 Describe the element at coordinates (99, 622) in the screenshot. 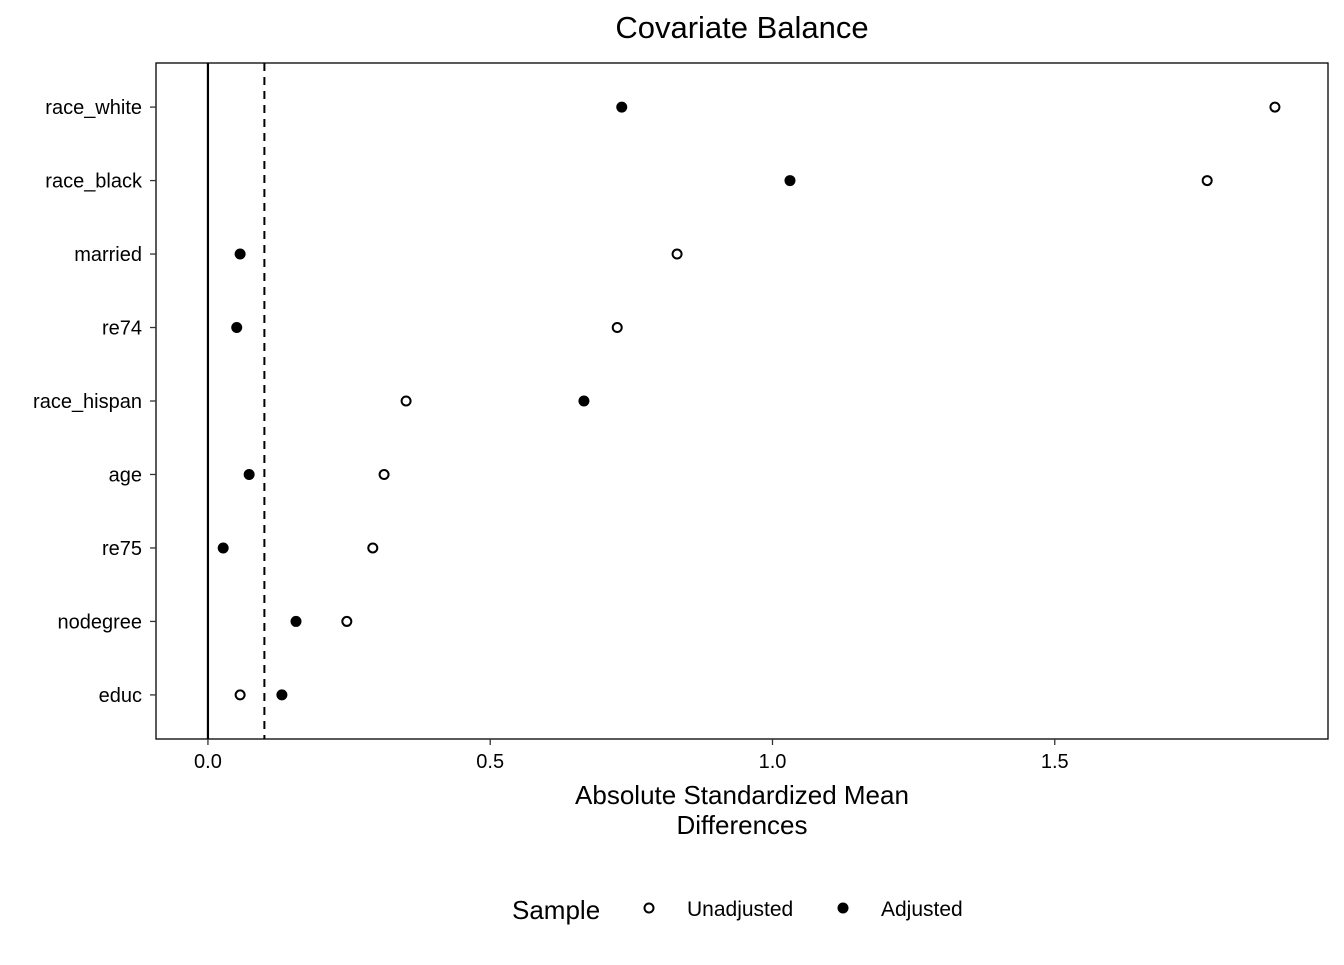

I see `y-tick-label: nodegree` at that location.